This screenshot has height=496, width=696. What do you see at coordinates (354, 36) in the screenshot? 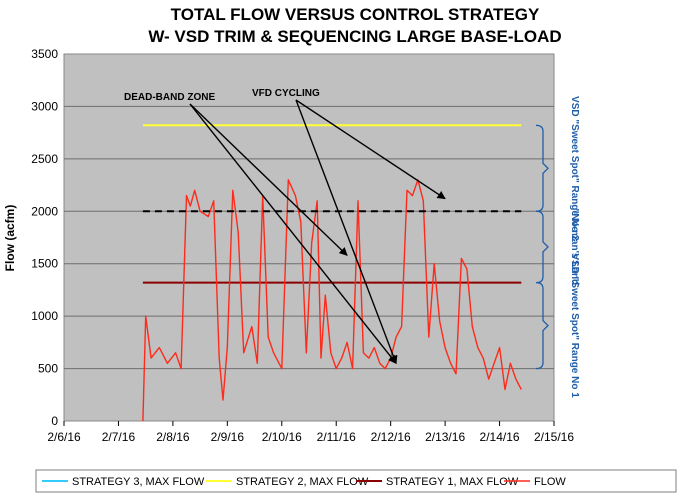
I see `chart-subtitle: W- VSD TRIM & SEQUENCING LARGE BASE-LOAD` at bounding box center [354, 36].